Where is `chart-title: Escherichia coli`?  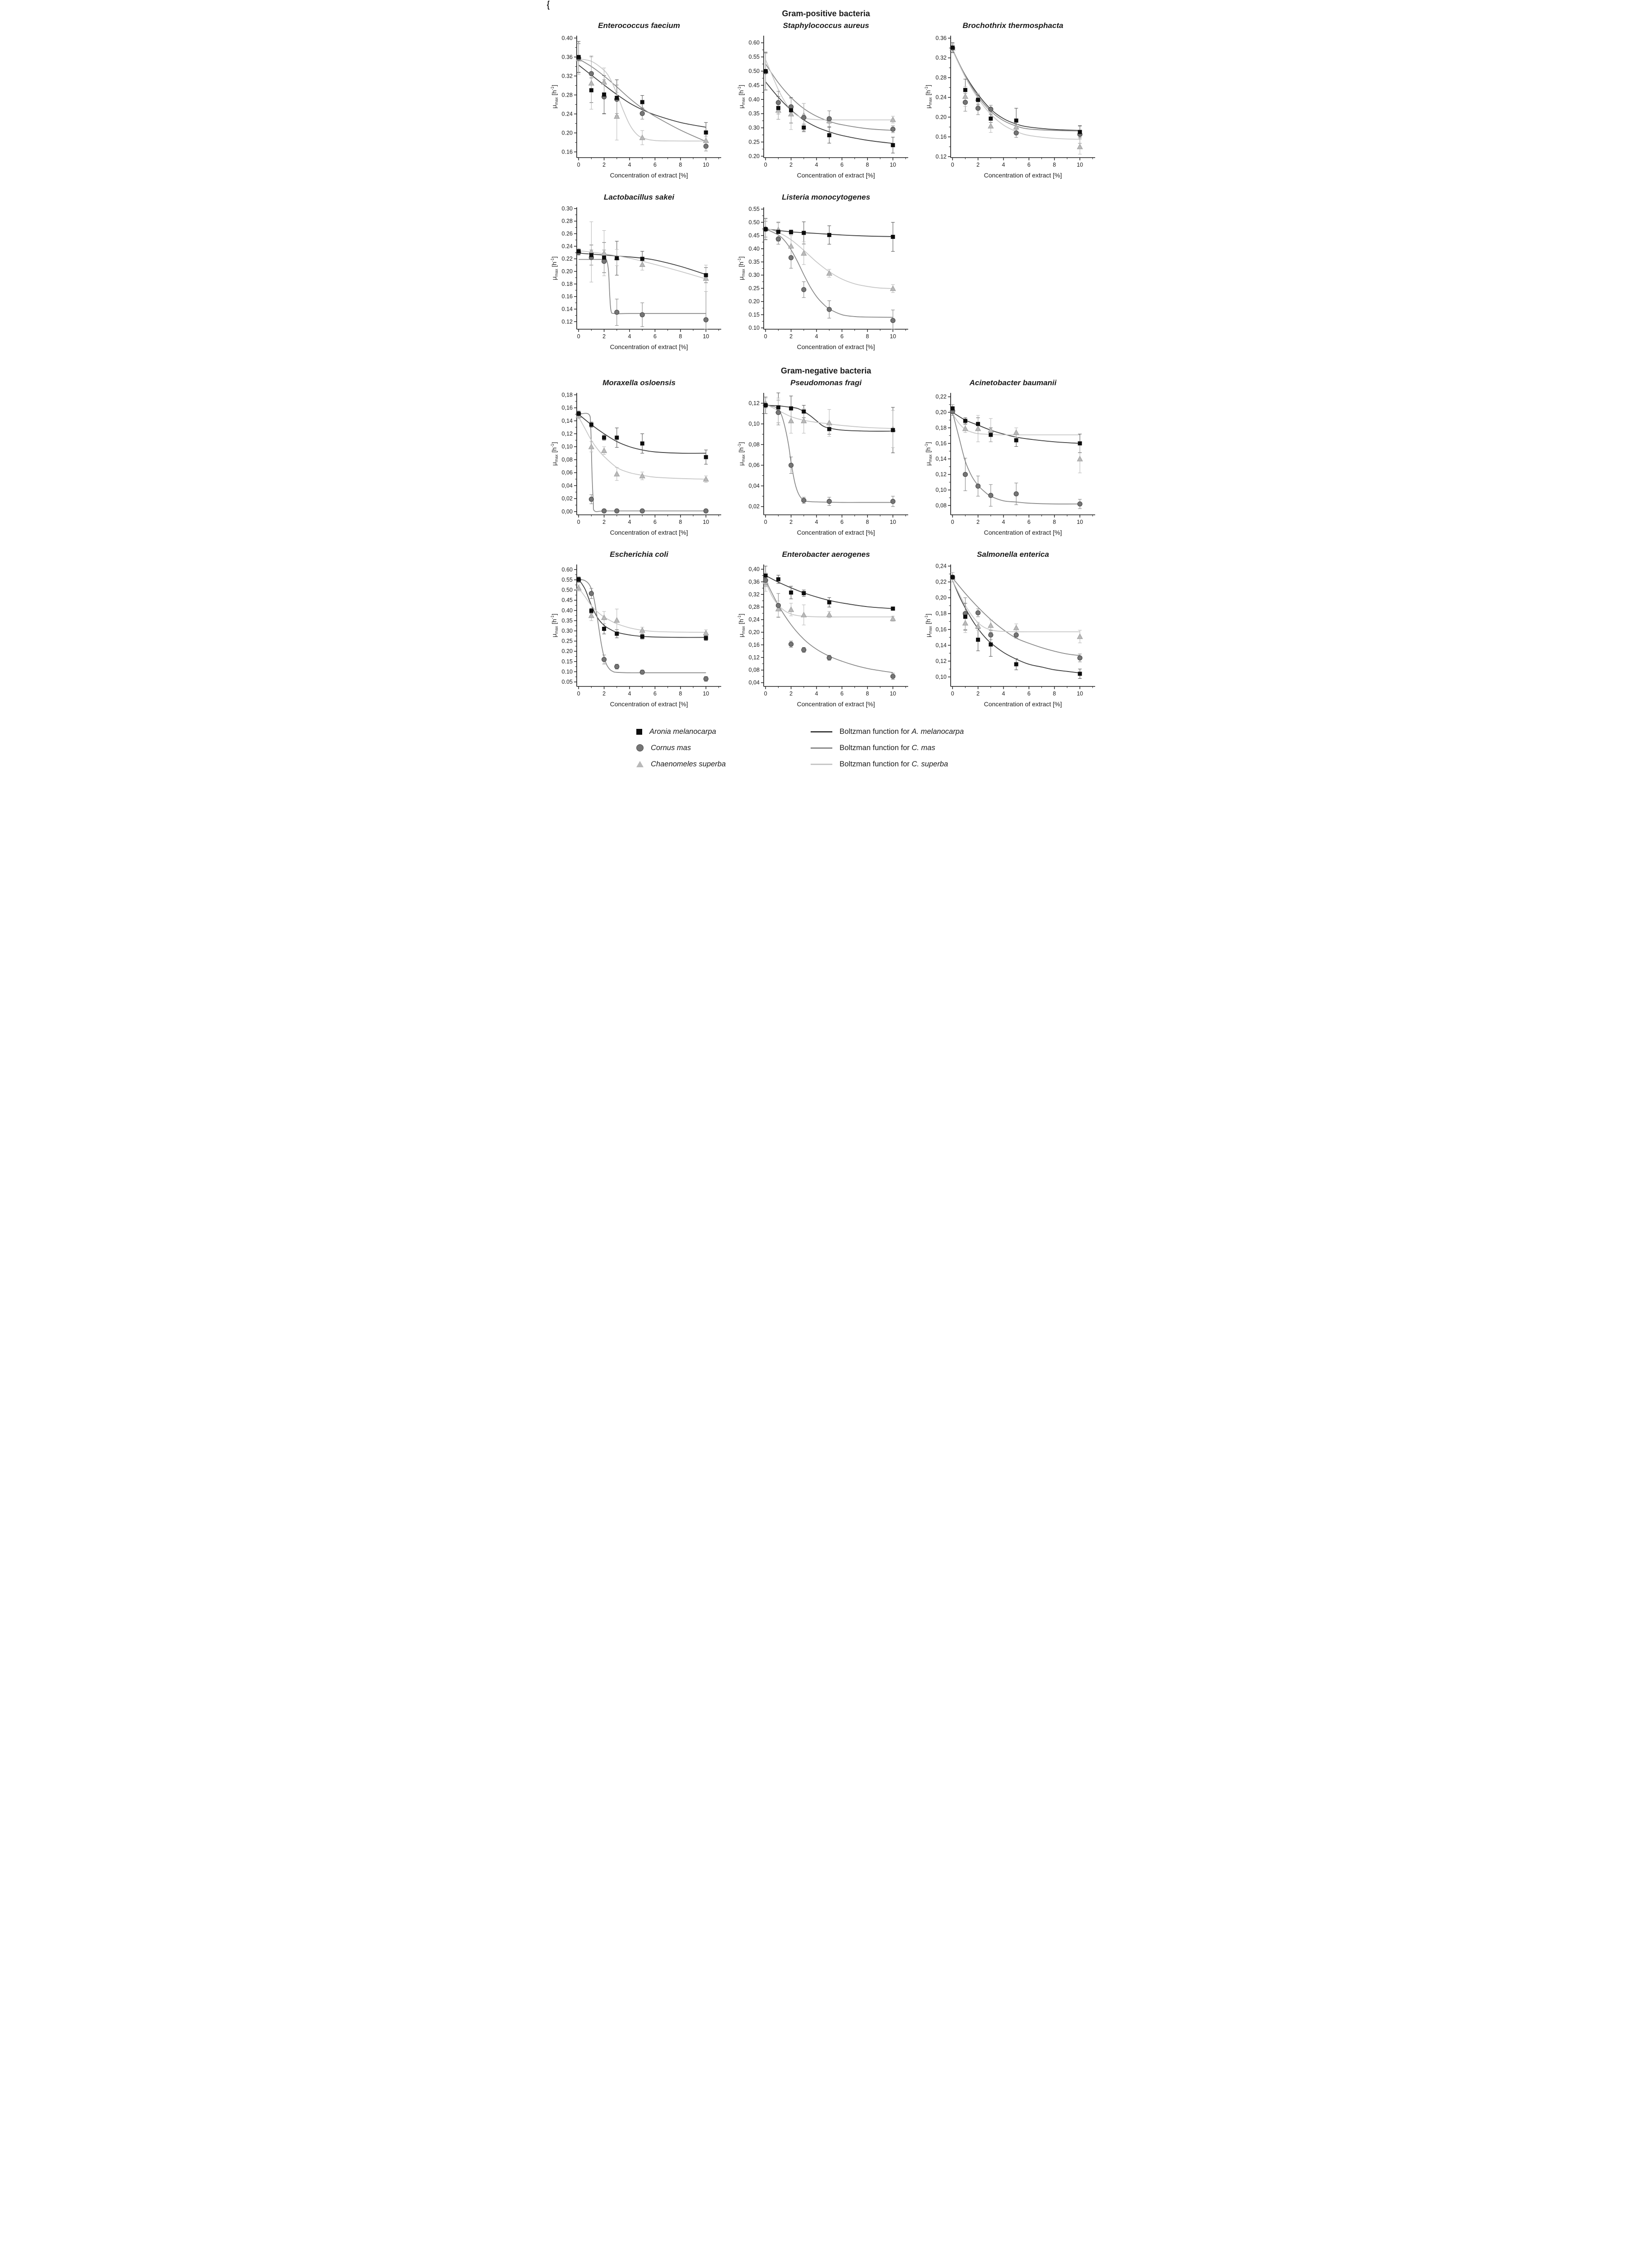 chart-title: Escherichia coli is located at coordinates (639, 554).